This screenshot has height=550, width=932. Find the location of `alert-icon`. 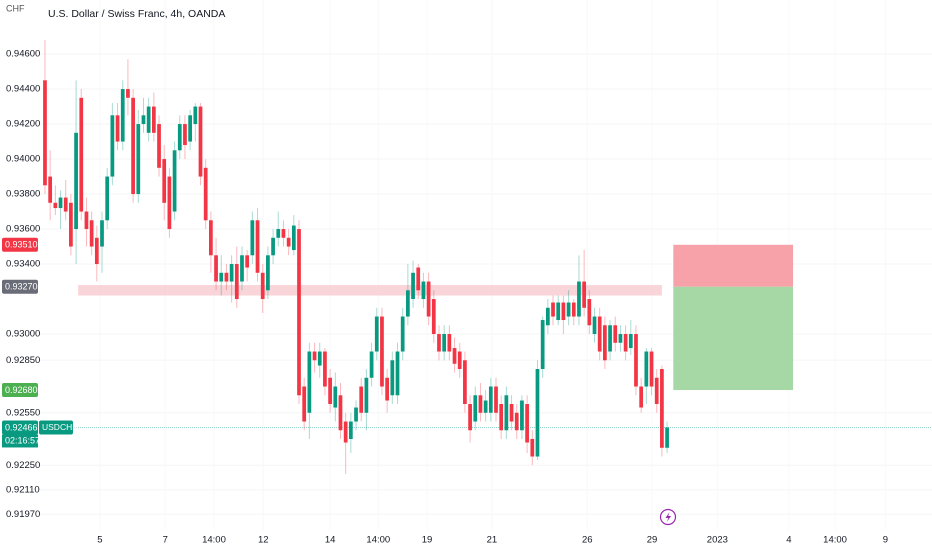

alert-icon is located at coordinates (668, 517).